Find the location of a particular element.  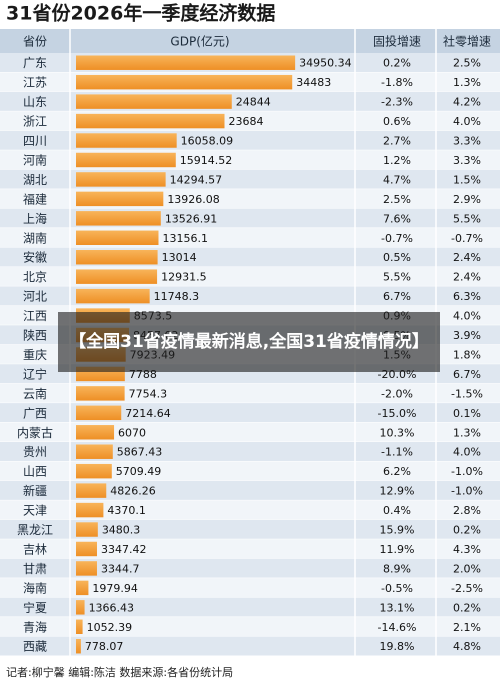

province: 贵州 is located at coordinates (35, 452).